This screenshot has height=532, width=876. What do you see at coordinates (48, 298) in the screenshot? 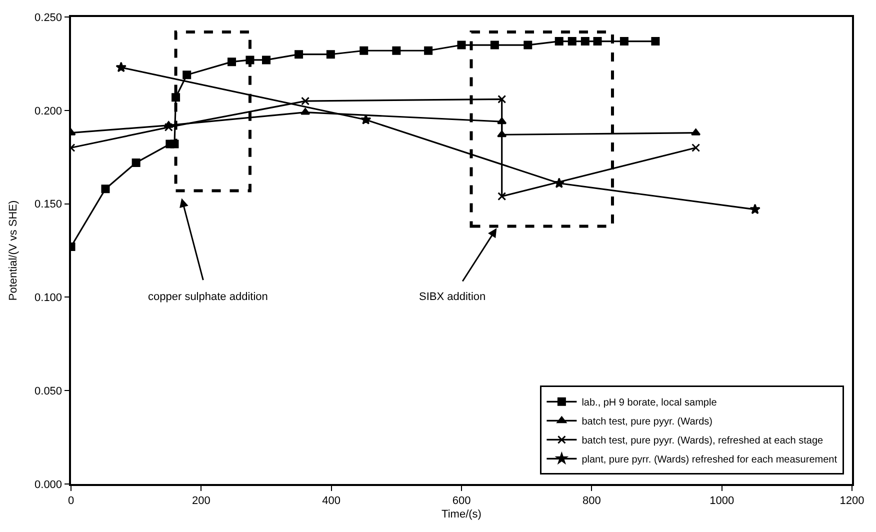
I see `y-tick-label: 0.100` at bounding box center [48, 298].